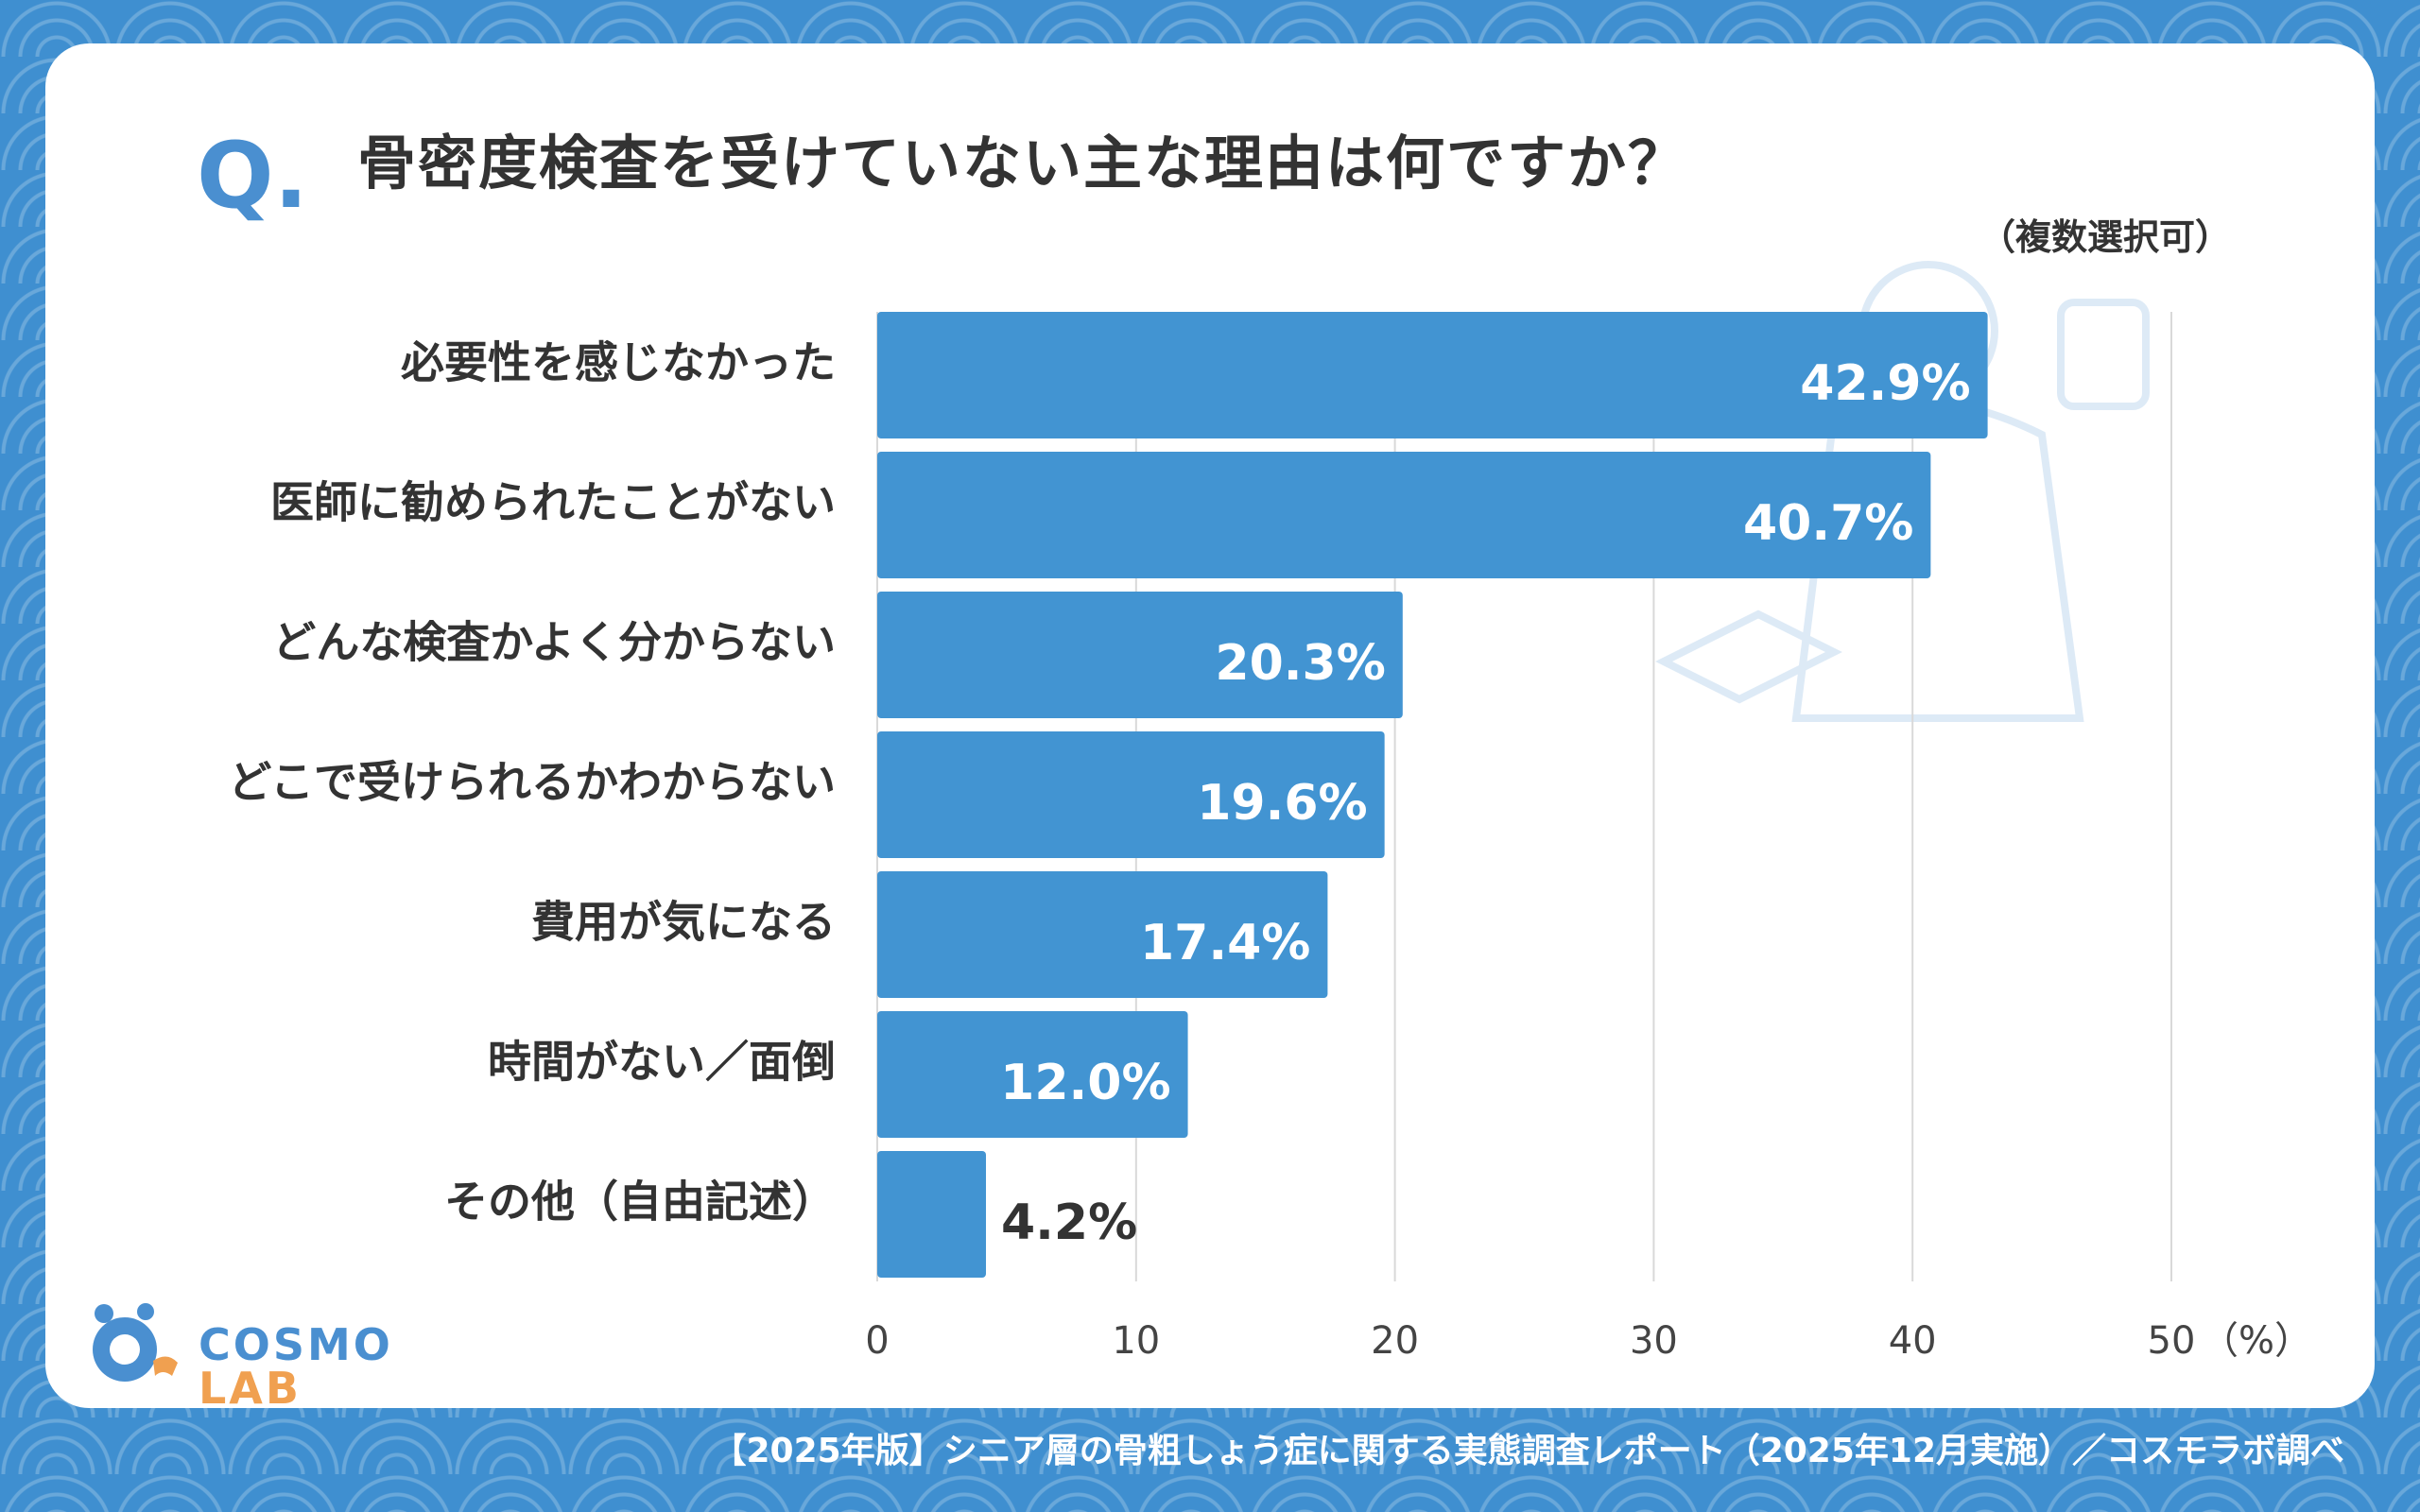 The height and width of the screenshot is (1512, 2420). What do you see at coordinates (640, 1202) in the screenshot?
I see `category-label: その他（自由記述）` at bounding box center [640, 1202].